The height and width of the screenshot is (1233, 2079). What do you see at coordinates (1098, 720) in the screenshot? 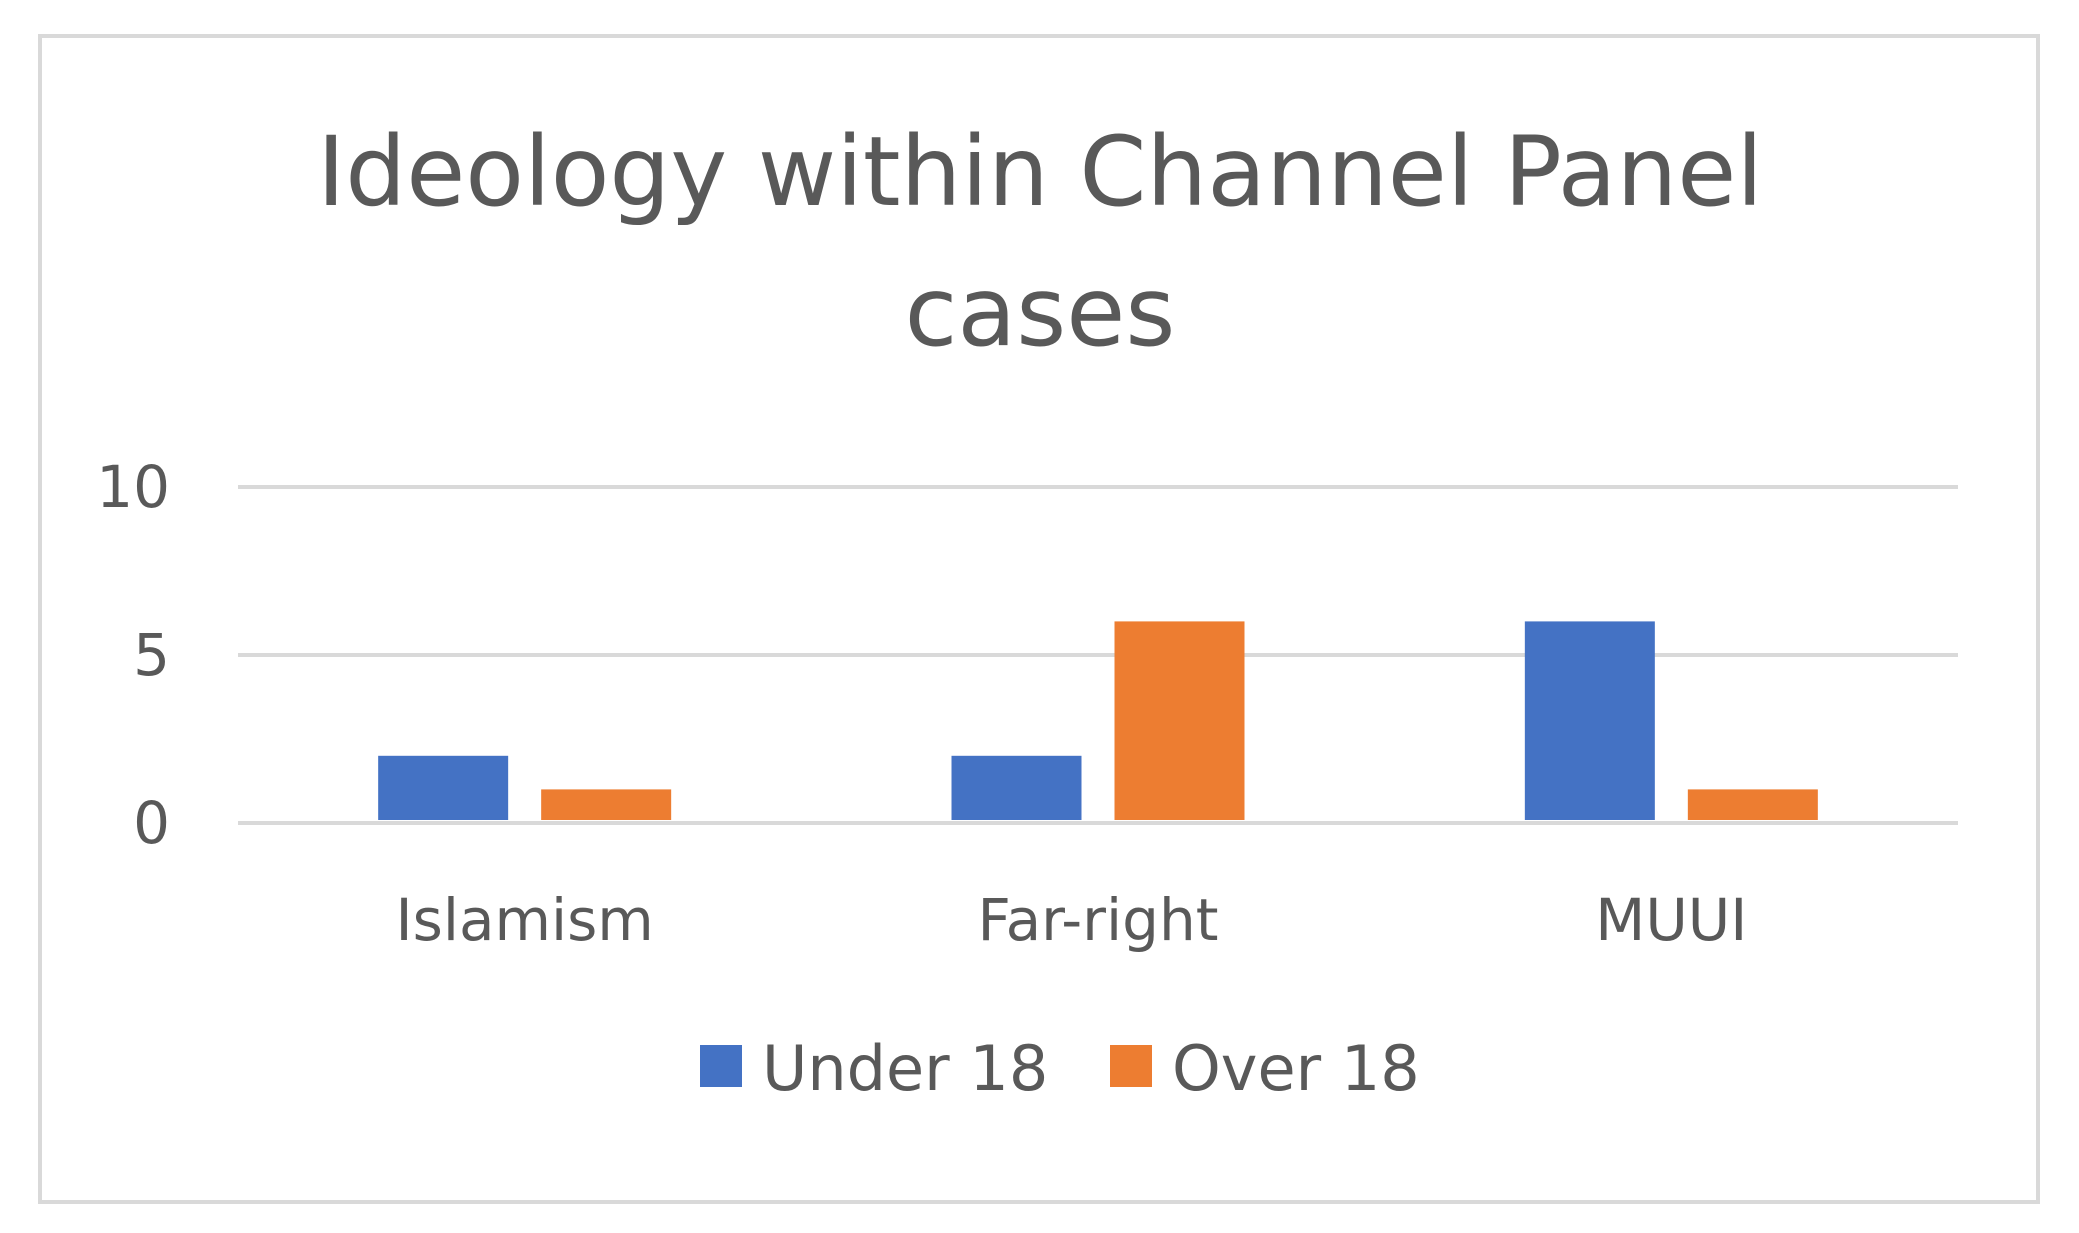
I see `bars` at bounding box center [1098, 720].